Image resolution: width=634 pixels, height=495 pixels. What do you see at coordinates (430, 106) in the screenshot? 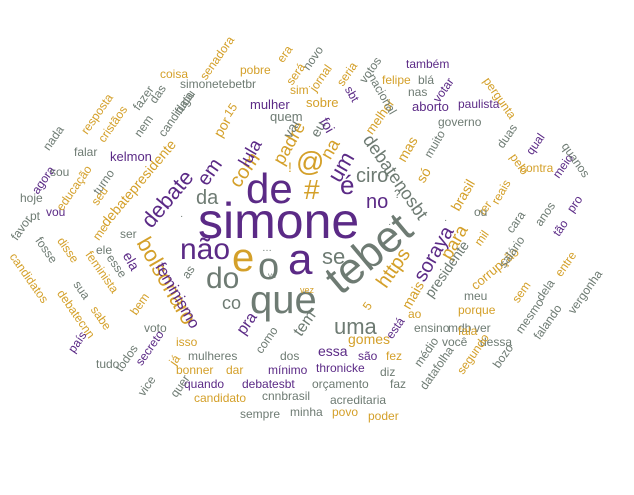
I see `word-aborto: aborto` at bounding box center [430, 106].